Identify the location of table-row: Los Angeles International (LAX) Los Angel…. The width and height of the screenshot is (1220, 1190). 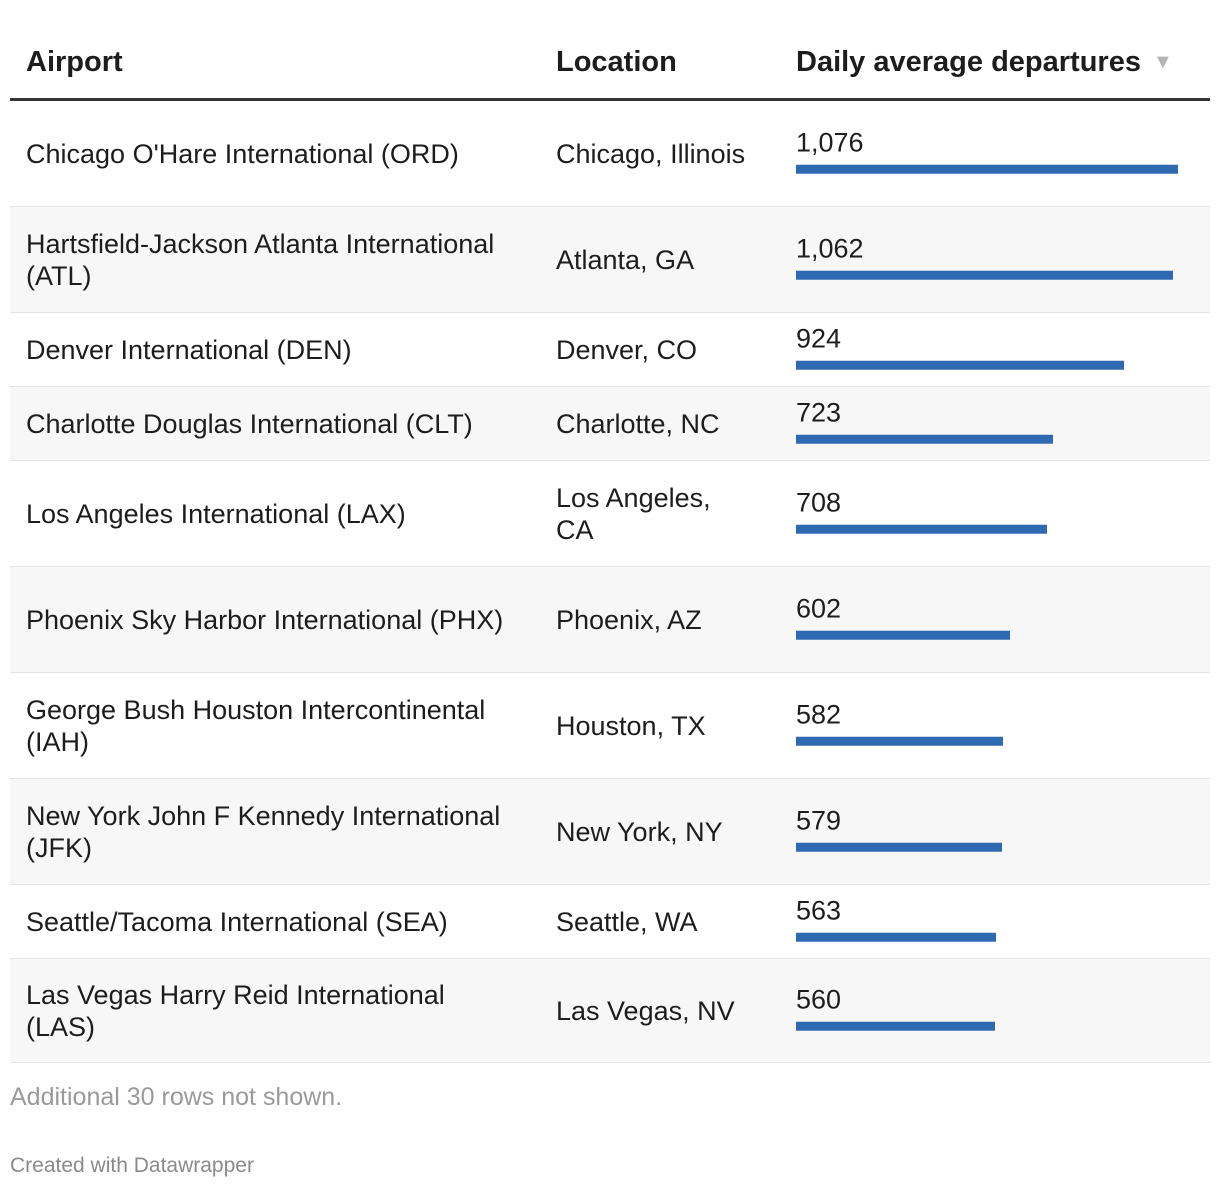
(610, 514).